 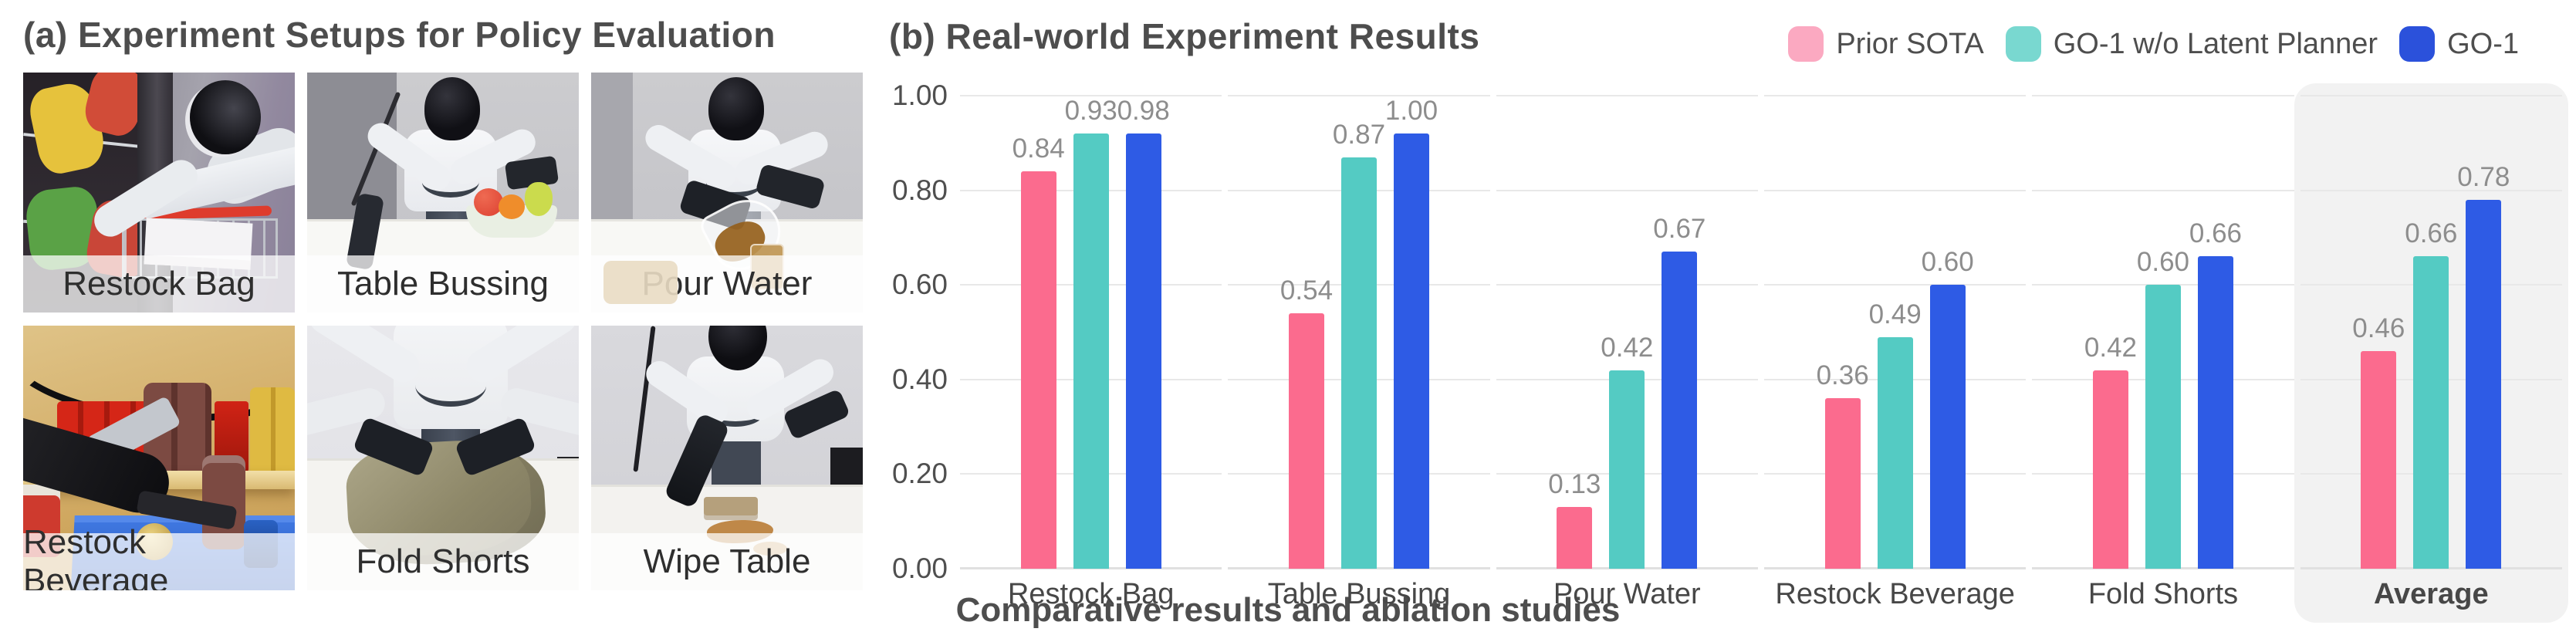 What do you see at coordinates (1411, 351) in the screenshot?
I see `bar-go-1-table-bussing` at bounding box center [1411, 351].